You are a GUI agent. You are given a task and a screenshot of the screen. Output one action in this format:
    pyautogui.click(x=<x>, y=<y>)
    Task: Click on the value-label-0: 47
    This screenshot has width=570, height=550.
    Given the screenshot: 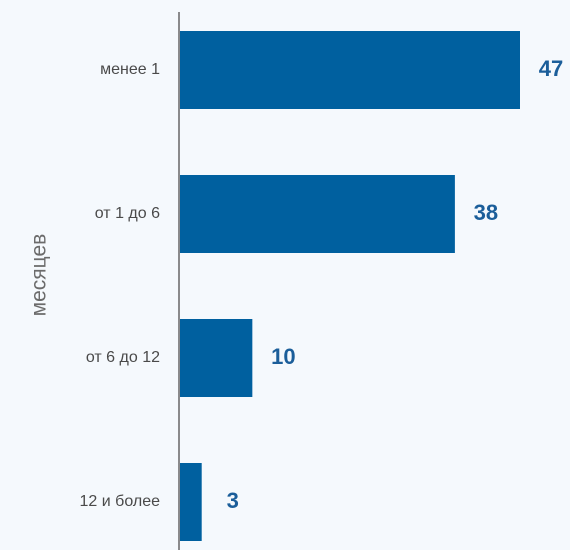 What is the action you would take?
    pyautogui.click(x=551, y=68)
    